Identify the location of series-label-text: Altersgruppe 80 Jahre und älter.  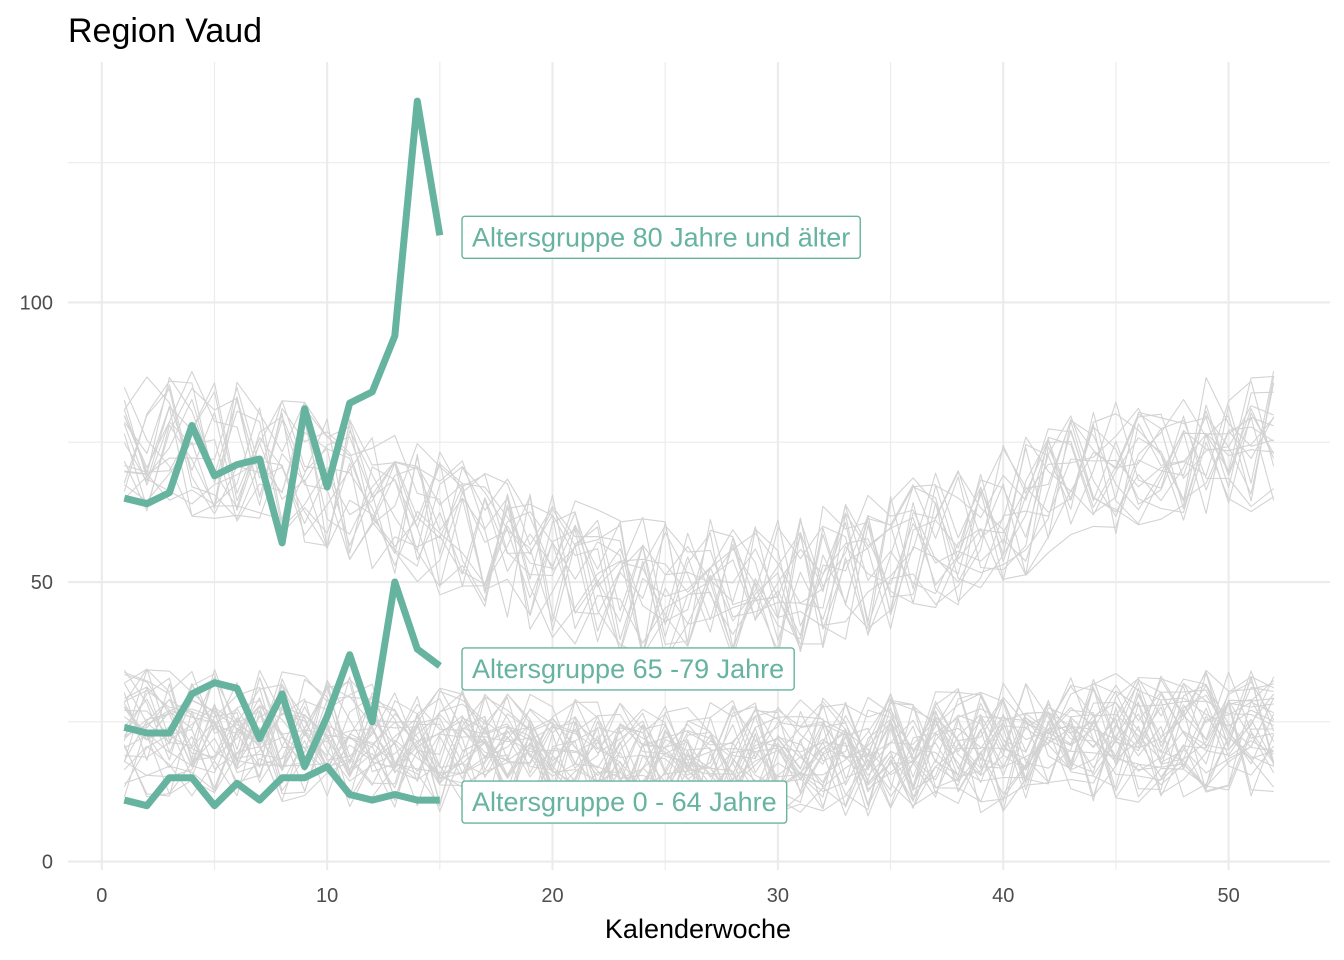
(661, 237).